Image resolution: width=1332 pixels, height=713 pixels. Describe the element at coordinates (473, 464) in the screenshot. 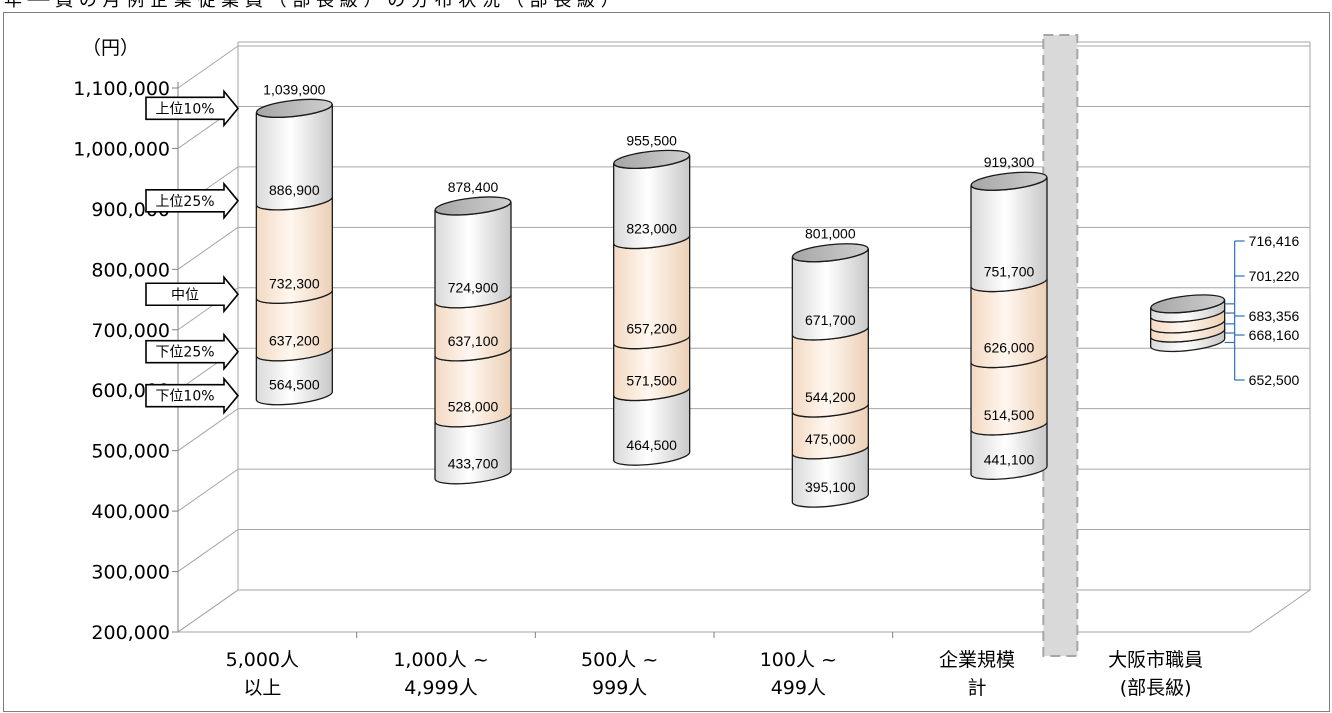

I see `value-label: 433,700` at that location.